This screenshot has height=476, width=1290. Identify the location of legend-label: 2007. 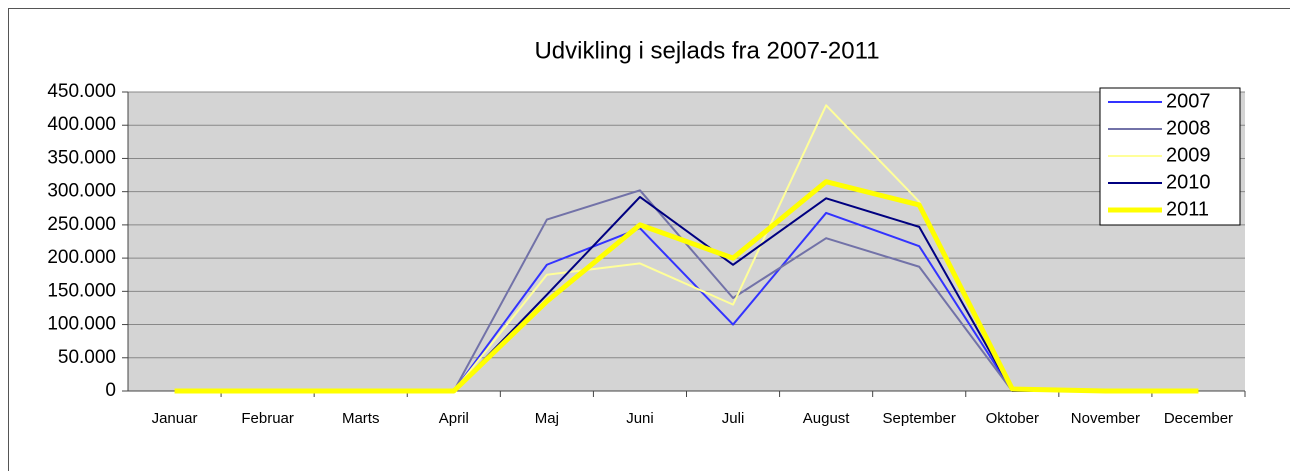
(1188, 101).